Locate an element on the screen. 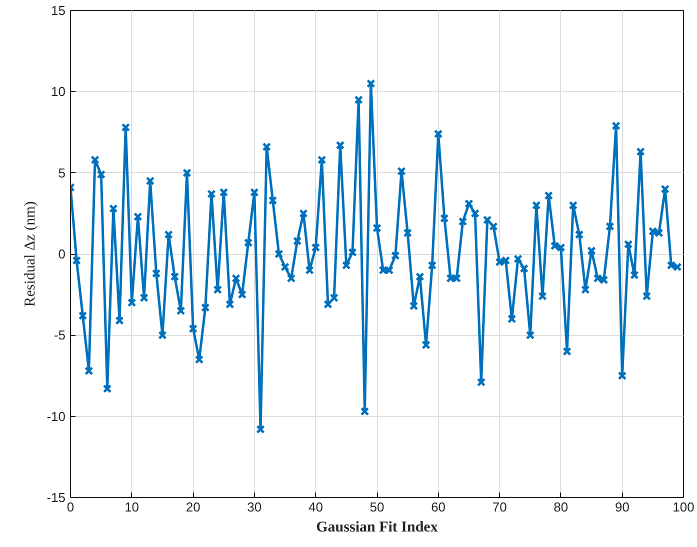 The image size is (697, 547). x-tick-label: 40 is located at coordinates (315, 507).